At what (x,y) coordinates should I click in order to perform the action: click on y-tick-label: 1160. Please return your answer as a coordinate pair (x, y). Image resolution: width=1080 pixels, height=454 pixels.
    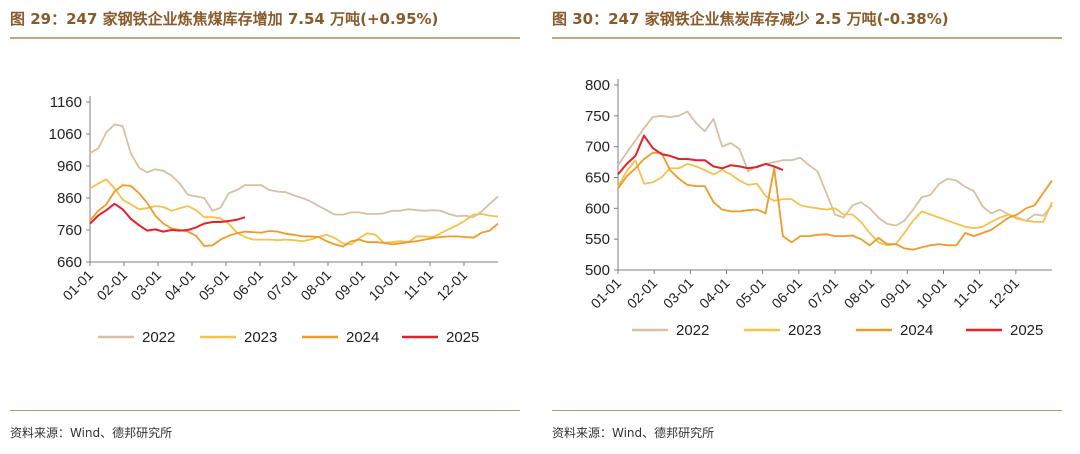
    Looking at the image, I should click on (66, 102).